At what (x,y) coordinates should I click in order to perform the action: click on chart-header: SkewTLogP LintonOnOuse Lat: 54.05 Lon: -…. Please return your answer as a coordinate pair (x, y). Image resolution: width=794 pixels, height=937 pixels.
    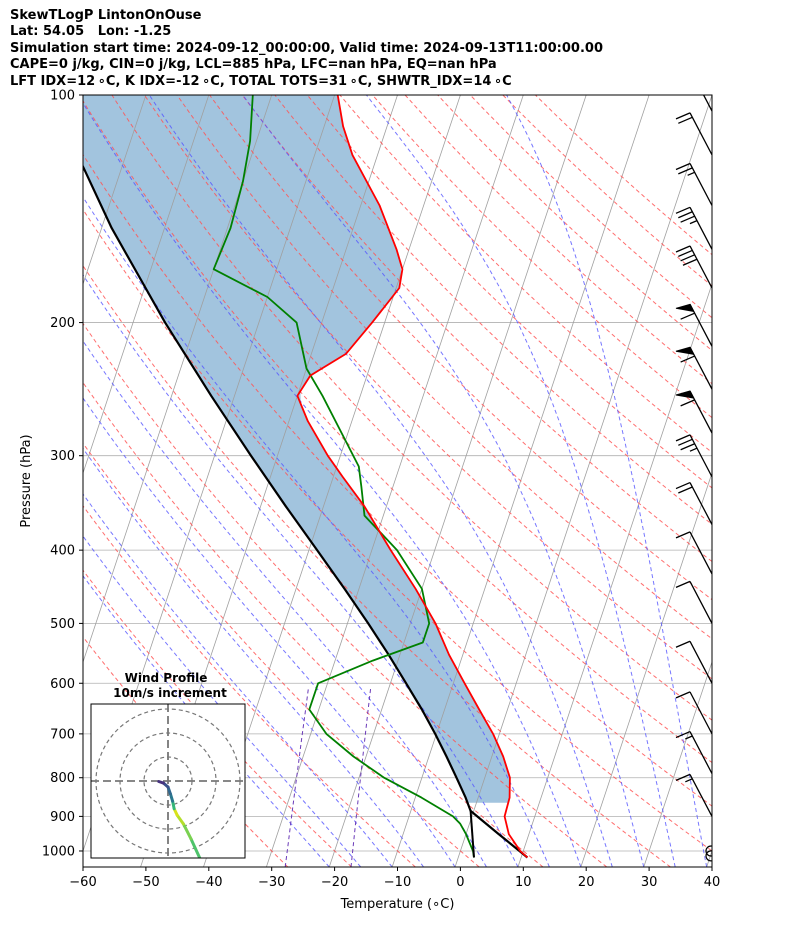
    Looking at the image, I should click on (306, 49).